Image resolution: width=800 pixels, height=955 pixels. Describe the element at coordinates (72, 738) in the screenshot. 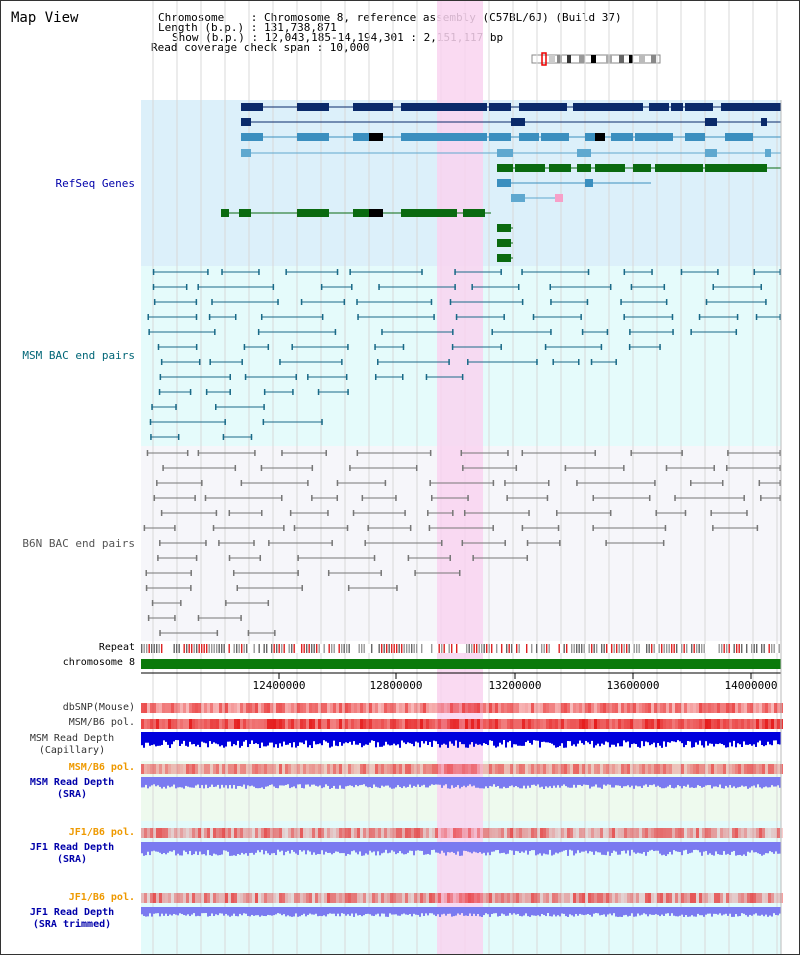

I see `track-label-msm-depth-cap: MSM Read Depth` at that location.